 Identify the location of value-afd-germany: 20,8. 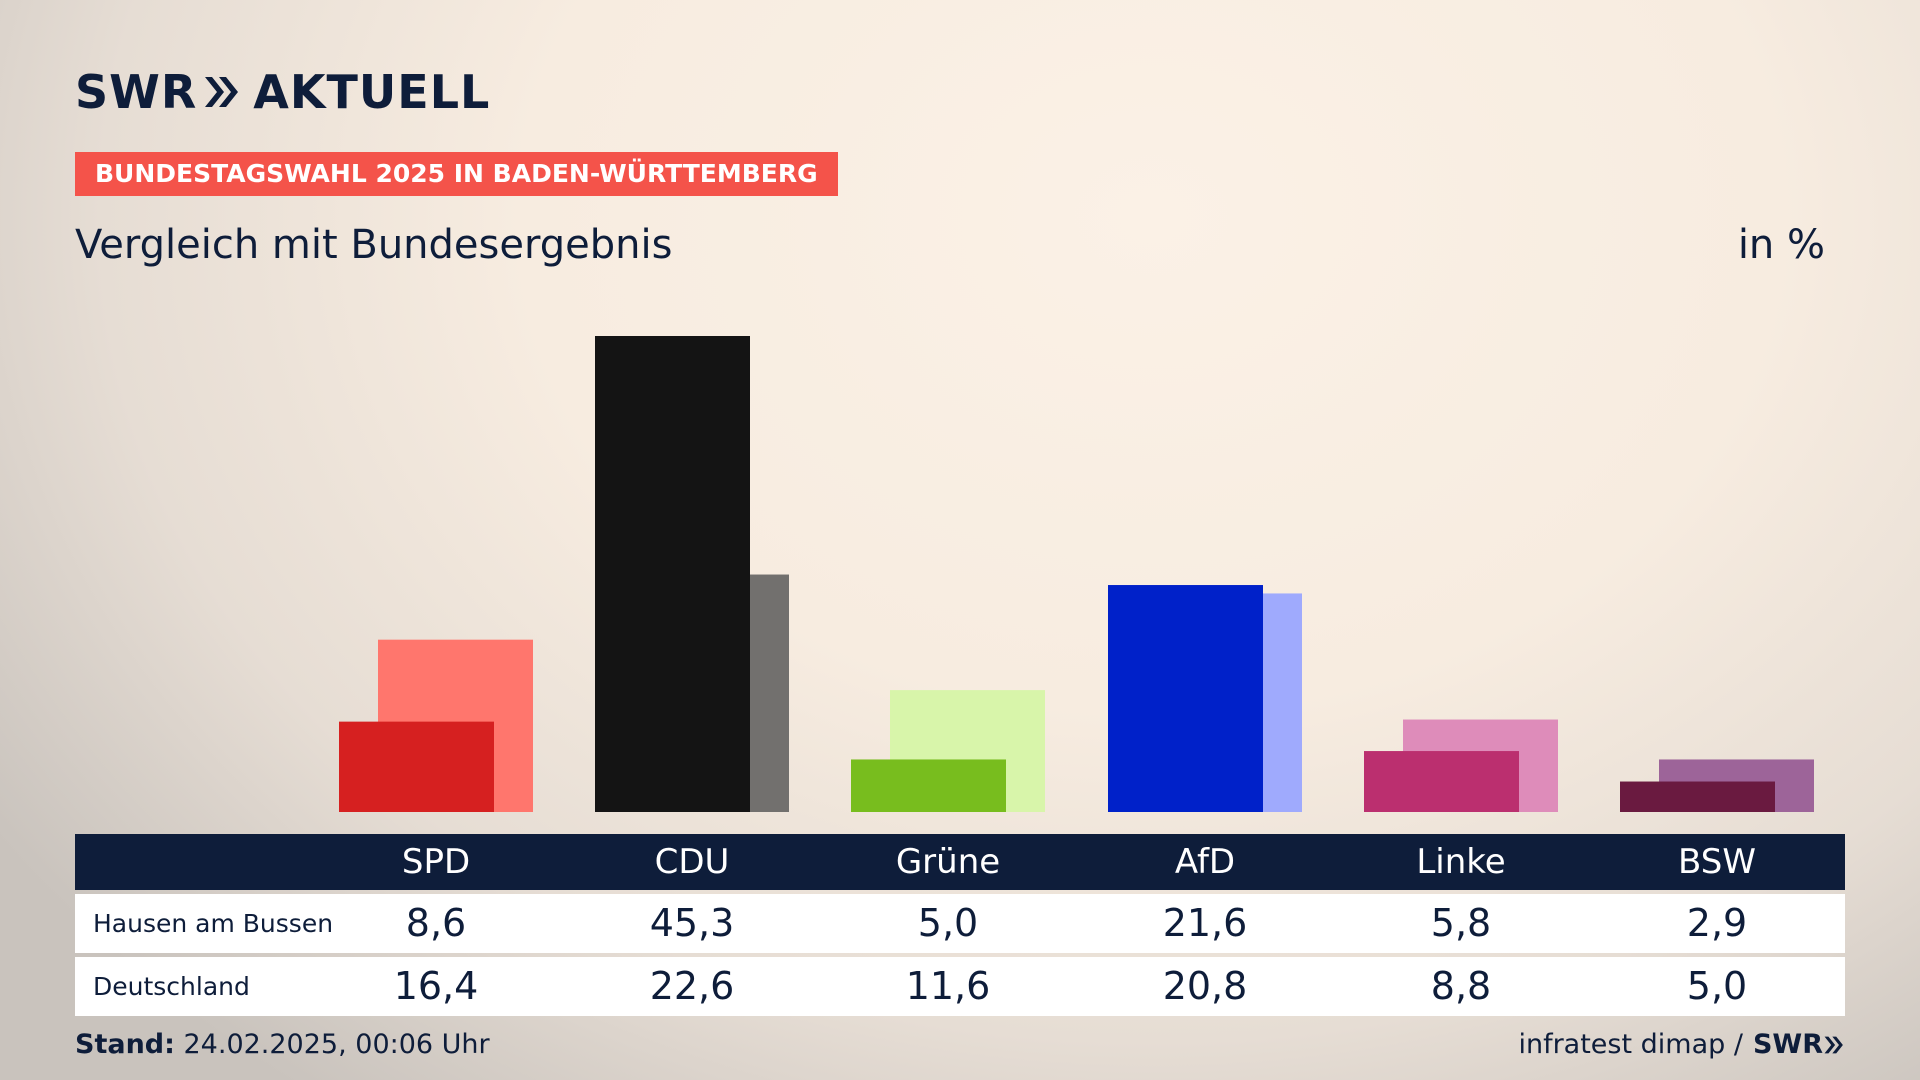
(1205, 986).